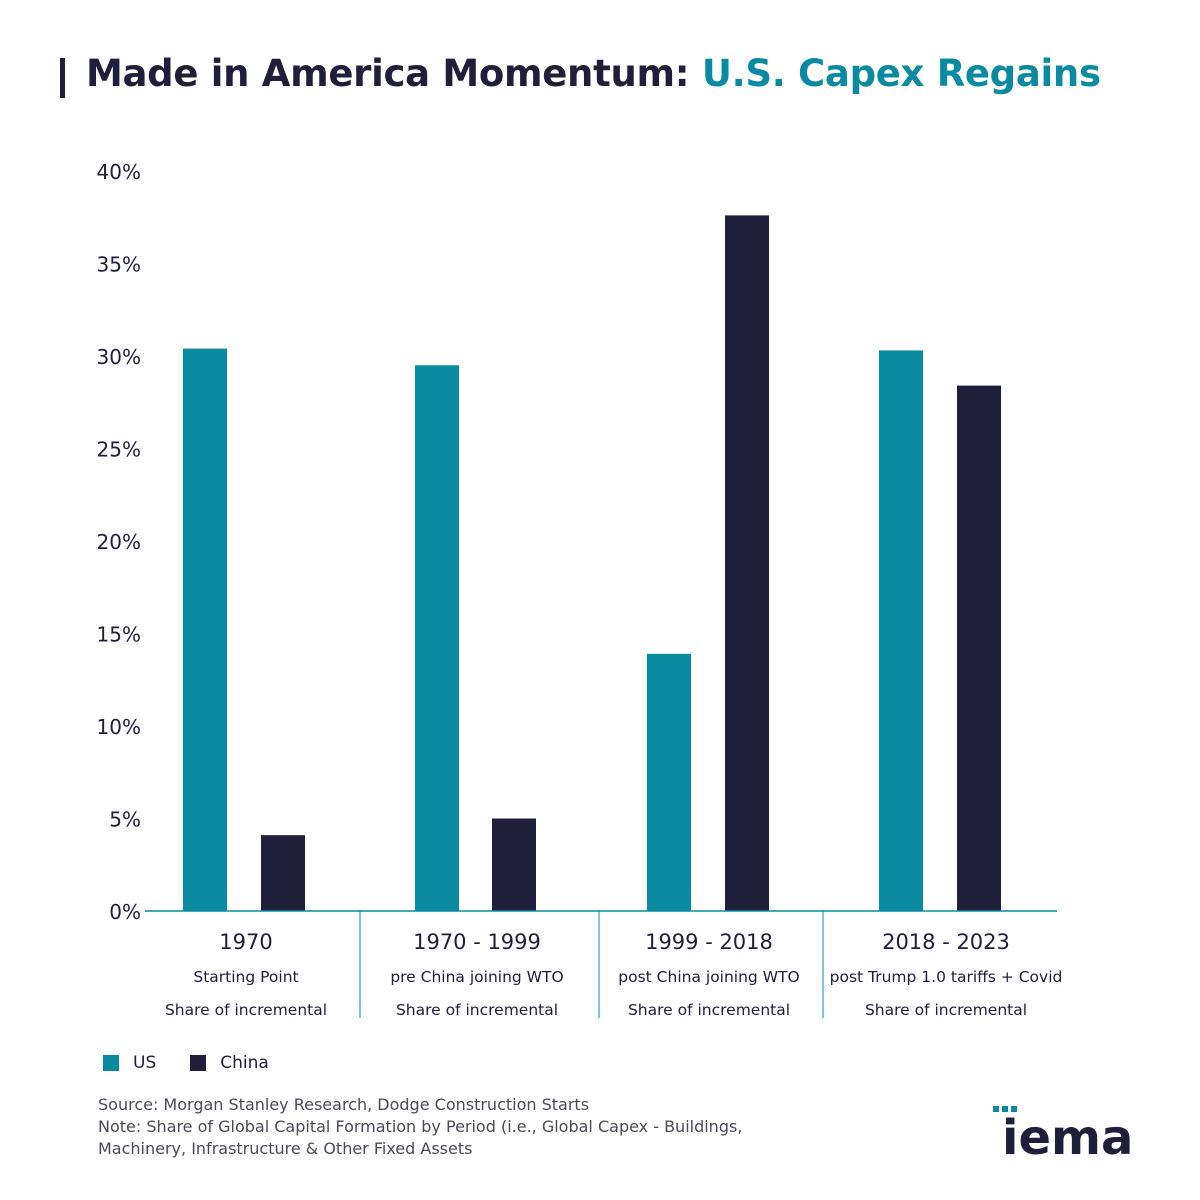  I want to click on legend-swatch-us, so click(111, 1063).